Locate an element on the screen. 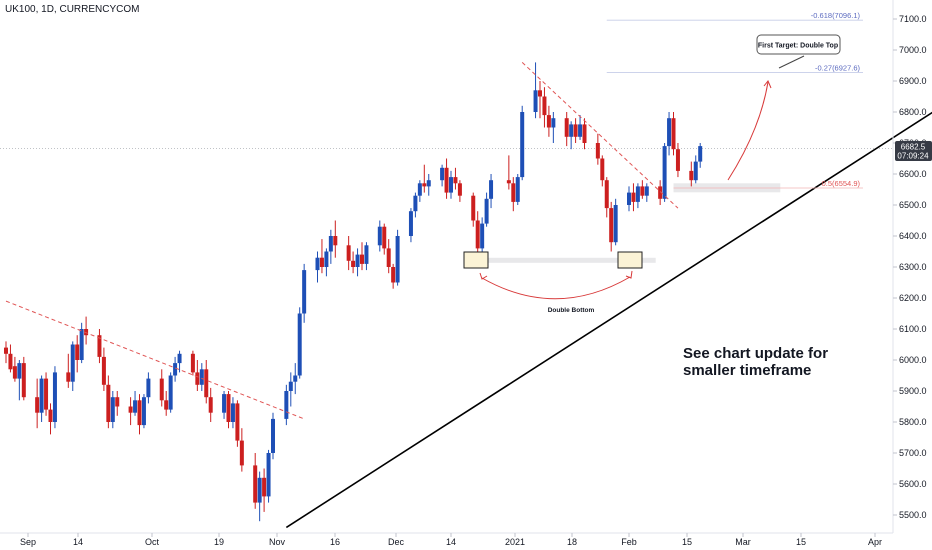  double-bottom-marker-right is located at coordinates (630, 260).